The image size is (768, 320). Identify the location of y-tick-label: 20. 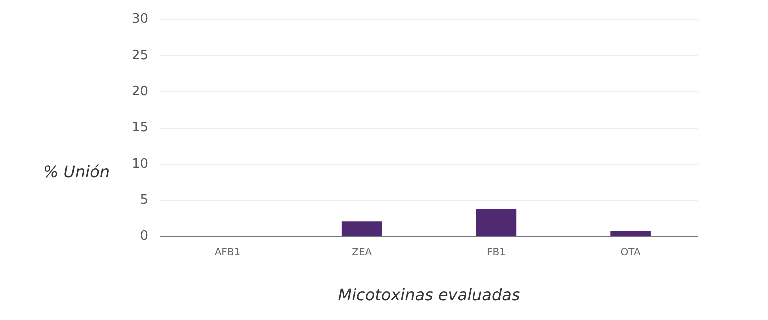
(140, 92).